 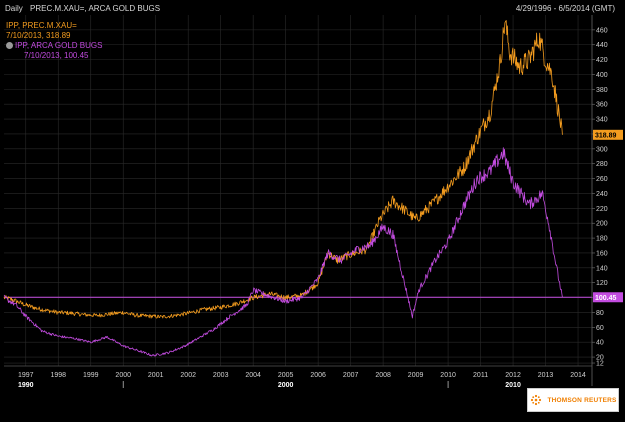 What do you see at coordinates (602, 239) in the screenshot?
I see `y-tick-label: 180` at bounding box center [602, 239].